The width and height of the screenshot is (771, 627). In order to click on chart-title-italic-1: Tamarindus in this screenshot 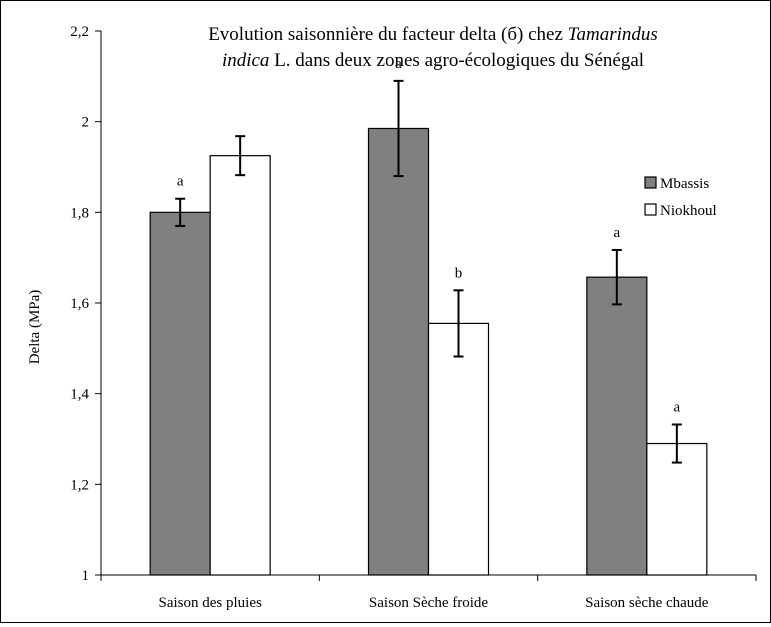, I will do `click(613, 34)`.